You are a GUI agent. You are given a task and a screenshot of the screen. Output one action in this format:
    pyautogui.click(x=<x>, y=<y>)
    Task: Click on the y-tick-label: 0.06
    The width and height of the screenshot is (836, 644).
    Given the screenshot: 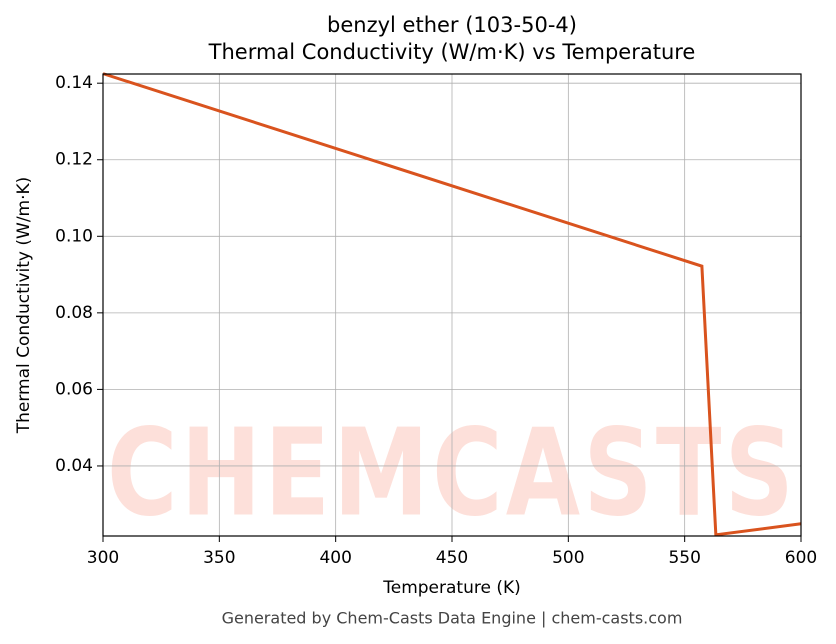 What is the action you would take?
    pyautogui.click(x=74, y=389)
    